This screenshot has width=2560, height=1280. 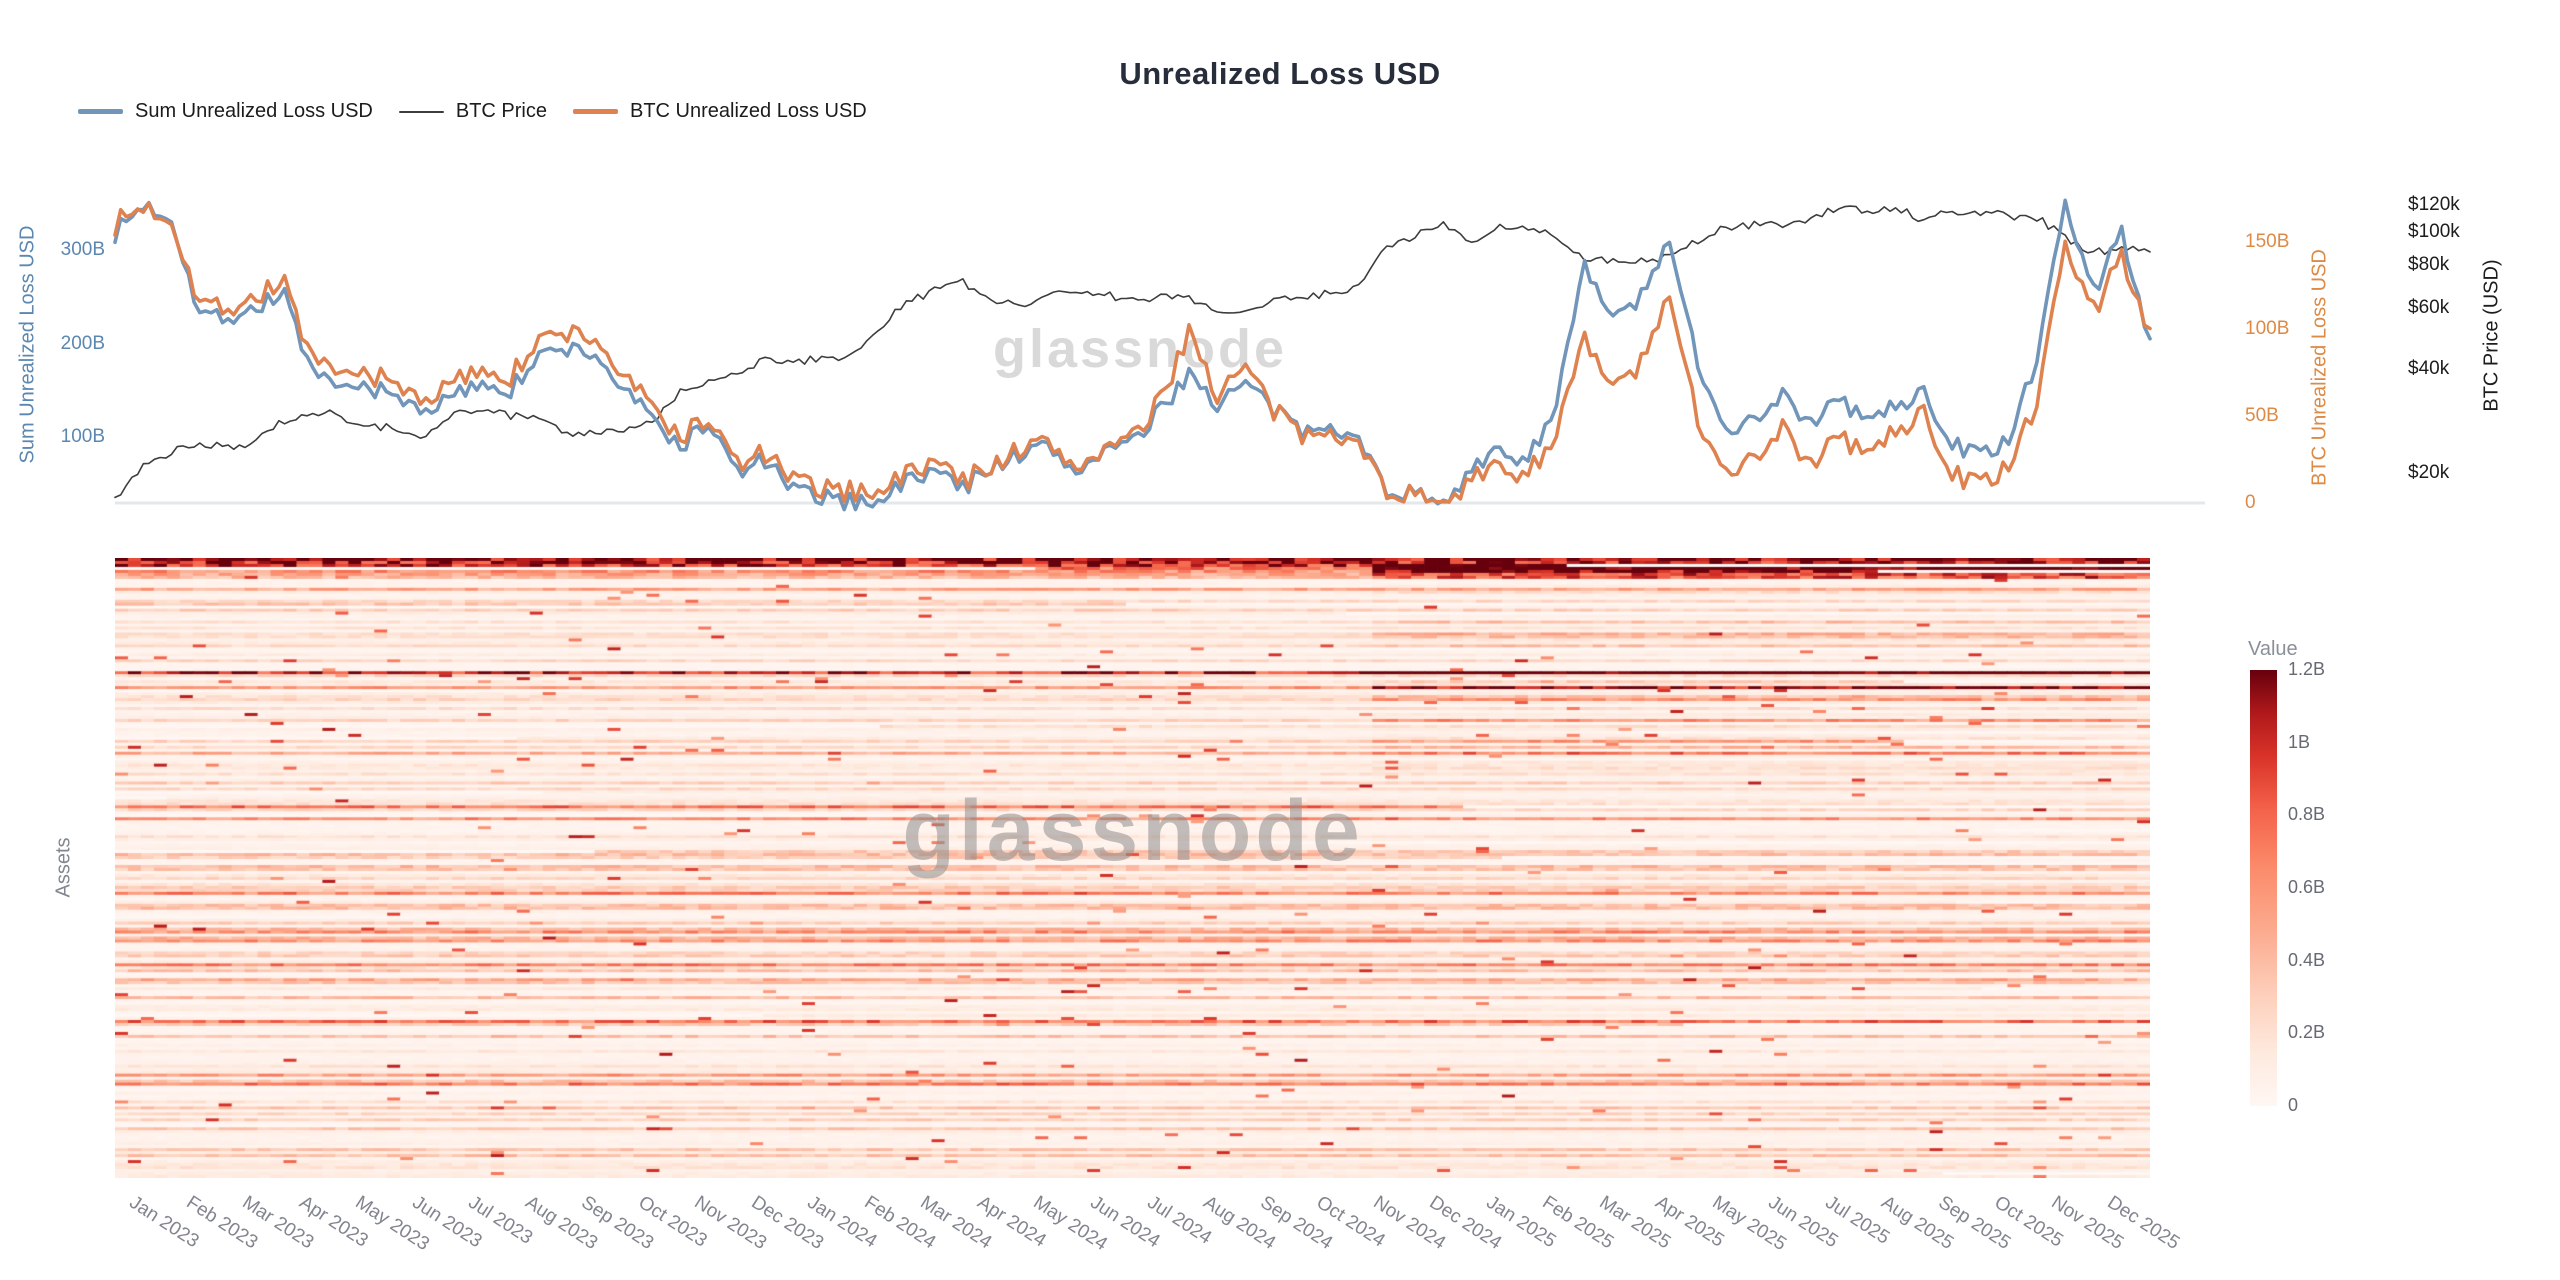 What do you see at coordinates (2263, 888) in the screenshot?
I see `colorbar-gradient` at bounding box center [2263, 888].